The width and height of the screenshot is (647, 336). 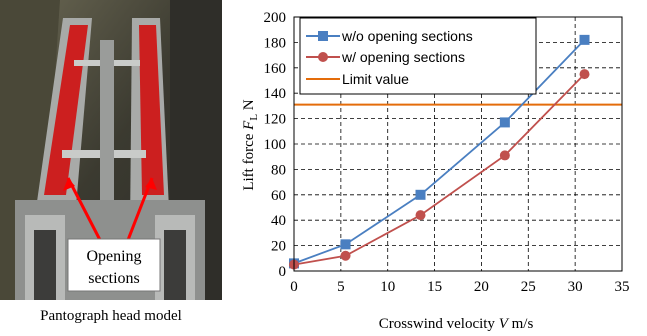 What do you see at coordinates (294, 287) in the screenshot?
I see `x-tick-label: 0` at bounding box center [294, 287].